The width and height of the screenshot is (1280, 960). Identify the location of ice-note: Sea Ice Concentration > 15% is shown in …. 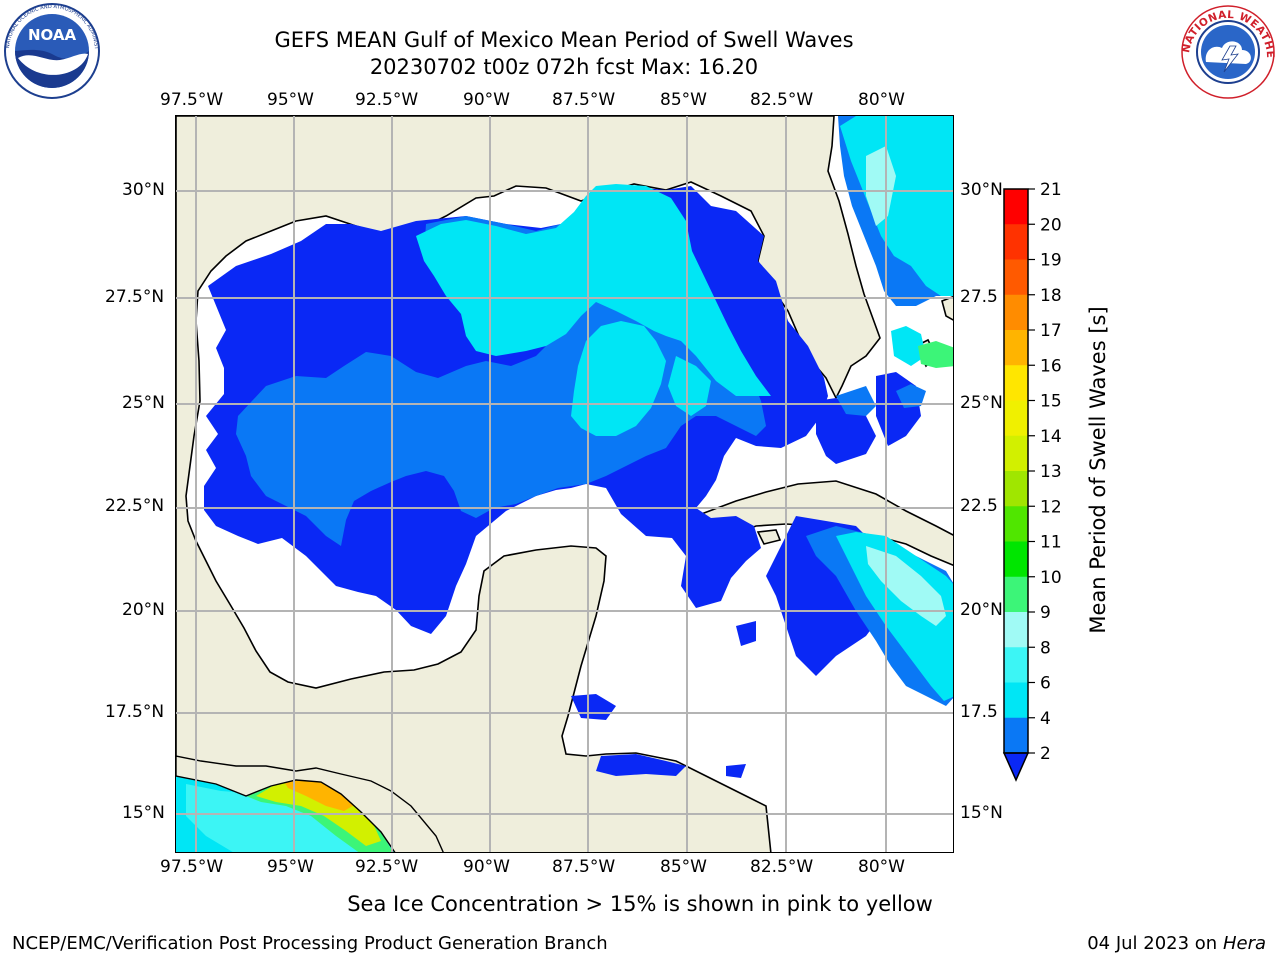
(640, 904).